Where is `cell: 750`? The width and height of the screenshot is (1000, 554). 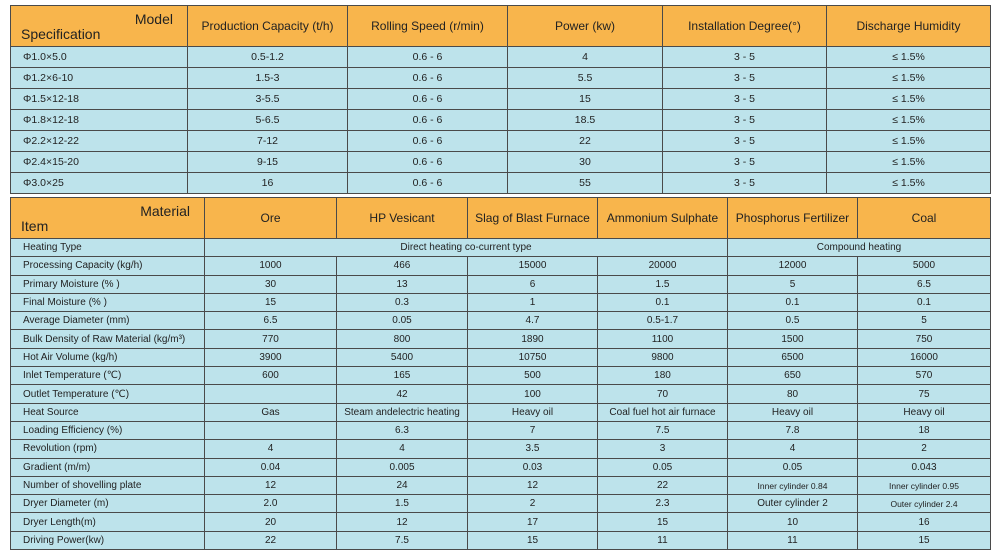
cell: 750 is located at coordinates (924, 339).